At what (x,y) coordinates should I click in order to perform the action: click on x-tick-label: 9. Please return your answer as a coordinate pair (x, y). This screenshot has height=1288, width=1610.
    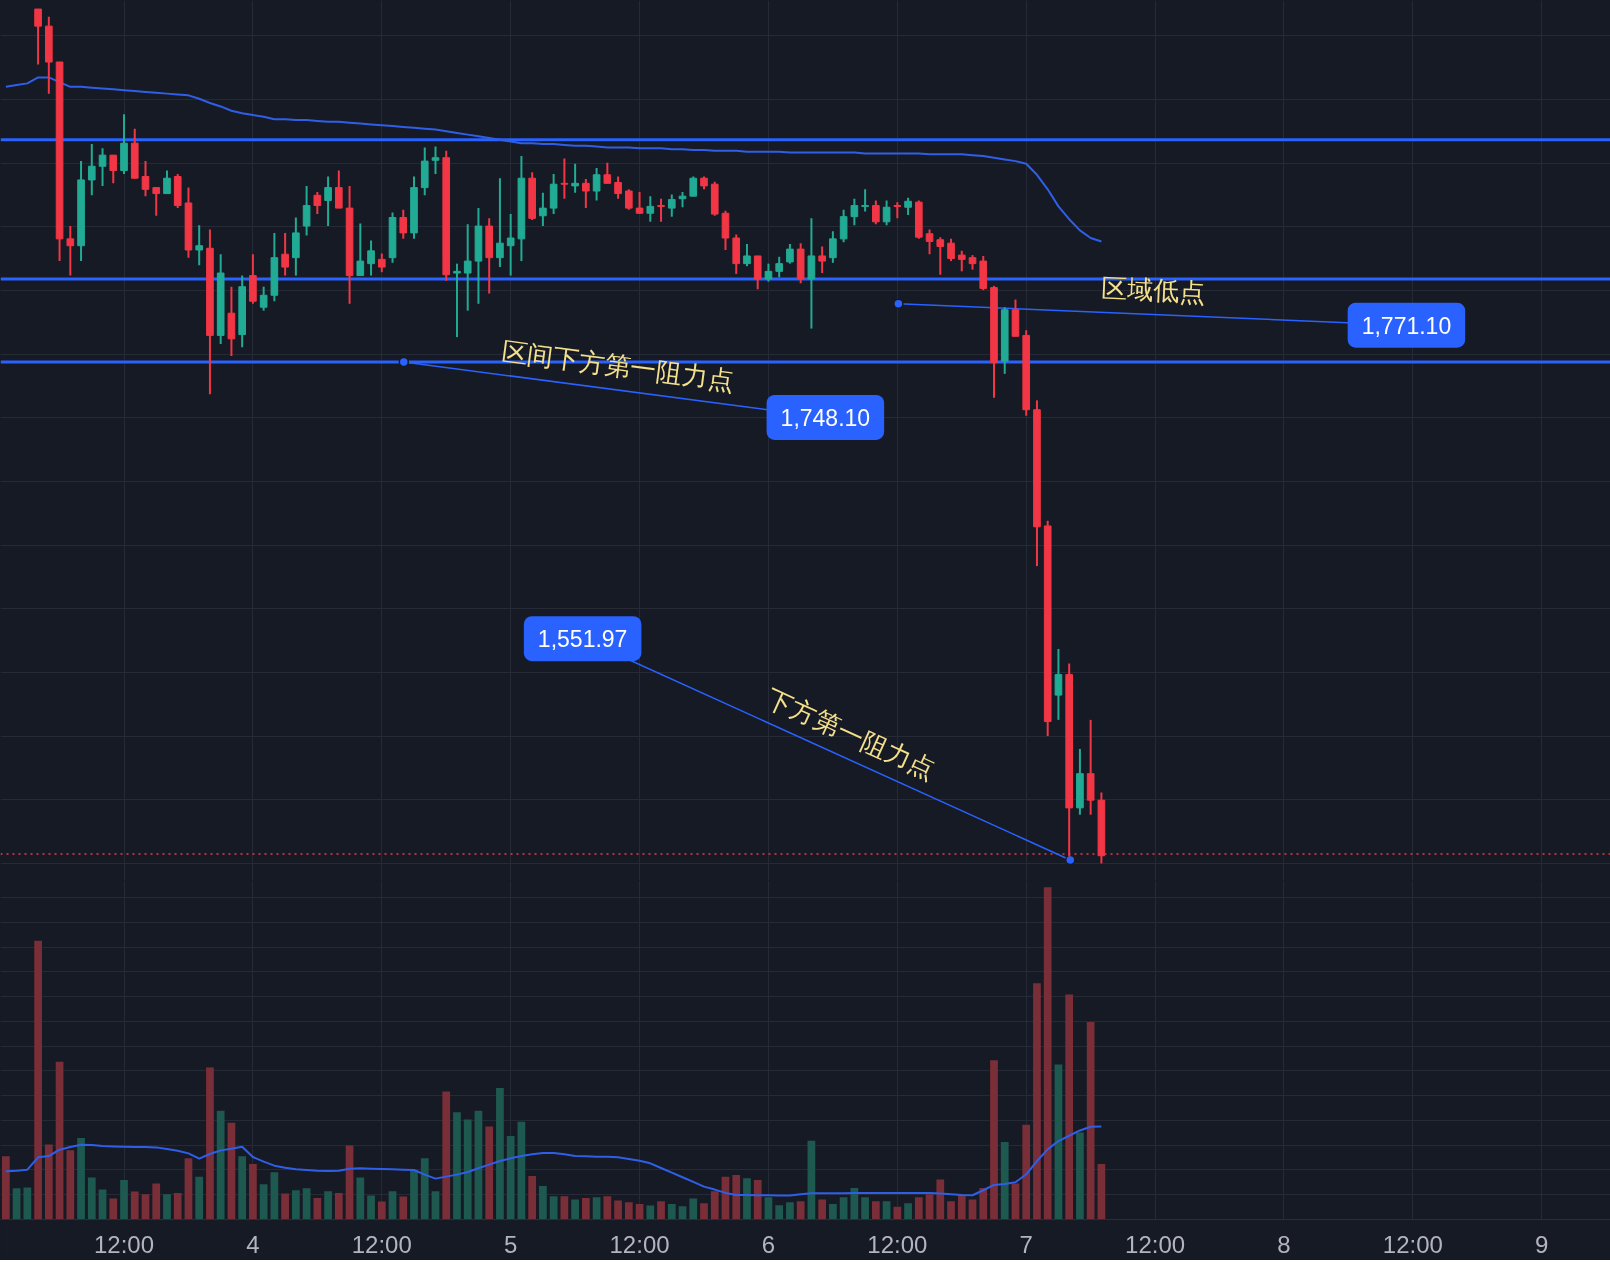
    Looking at the image, I should click on (1542, 1244).